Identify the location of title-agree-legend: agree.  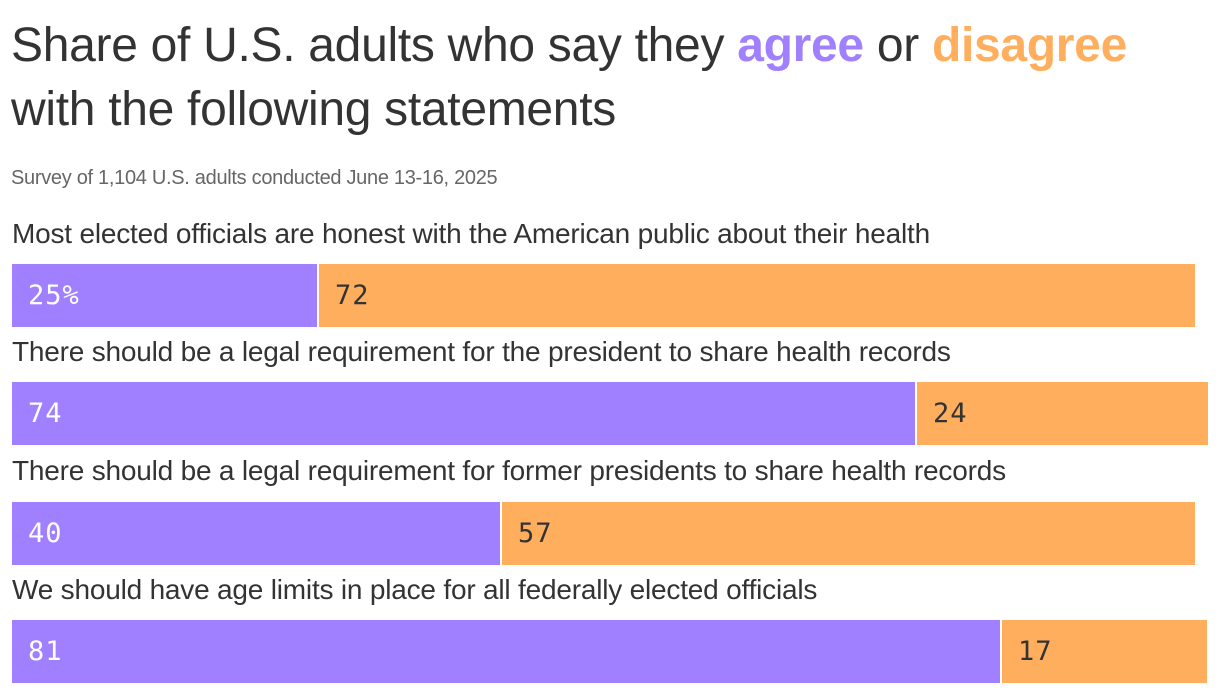
(800, 45).